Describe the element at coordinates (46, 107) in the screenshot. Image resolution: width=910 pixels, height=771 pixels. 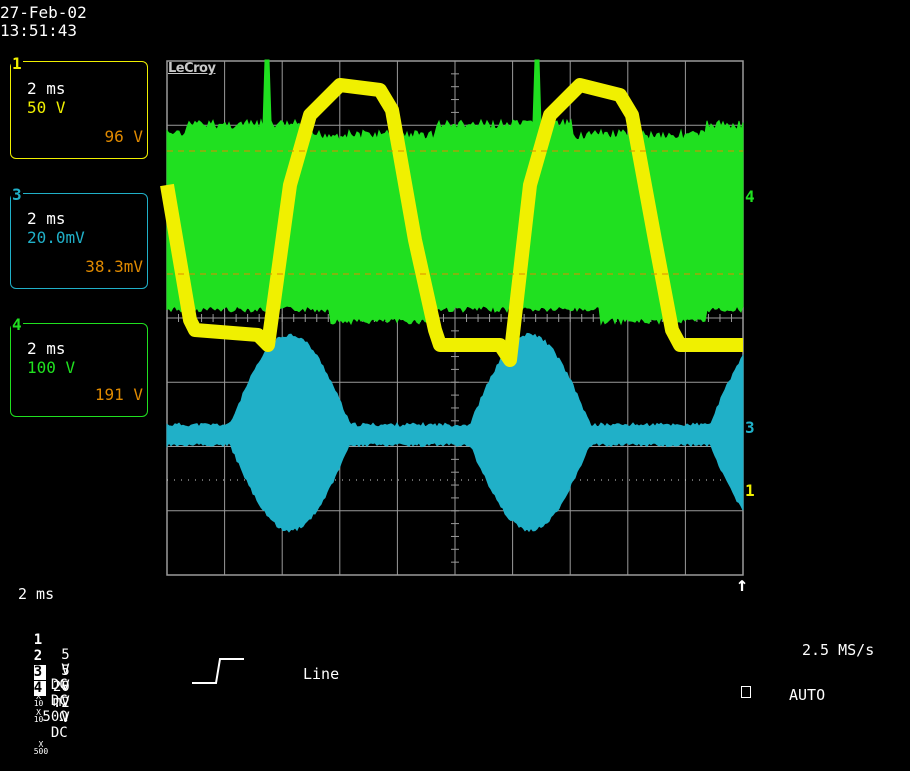
I see `trace-vdiv: 50 V` at that location.